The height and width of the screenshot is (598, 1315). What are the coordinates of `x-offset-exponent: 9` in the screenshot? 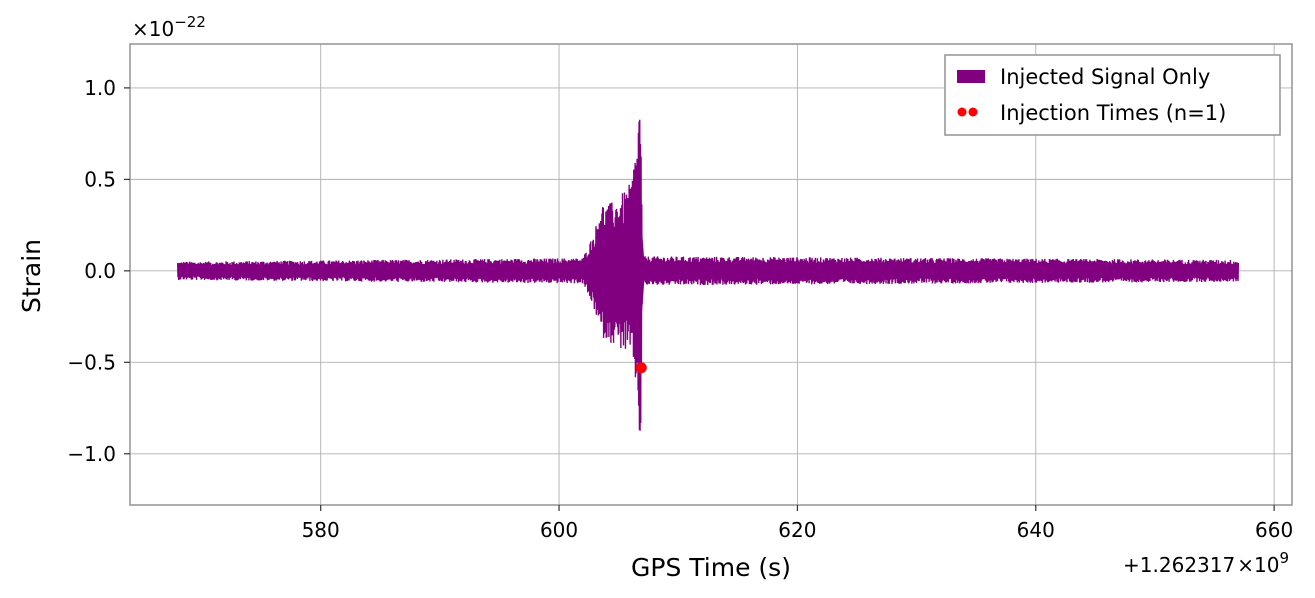 It's located at (1284, 558).